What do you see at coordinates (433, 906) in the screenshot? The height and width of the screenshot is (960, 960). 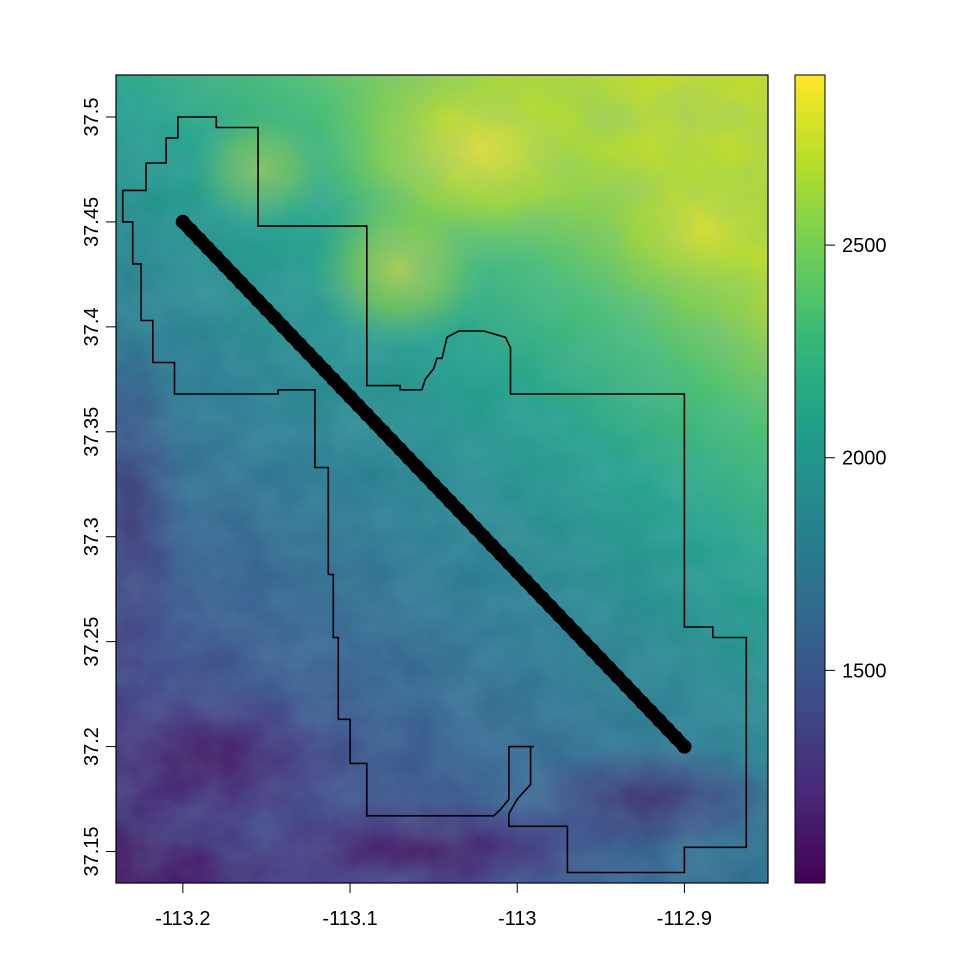 I see `x-axis: -113.2 -113.1 -113 -112.9` at bounding box center [433, 906].